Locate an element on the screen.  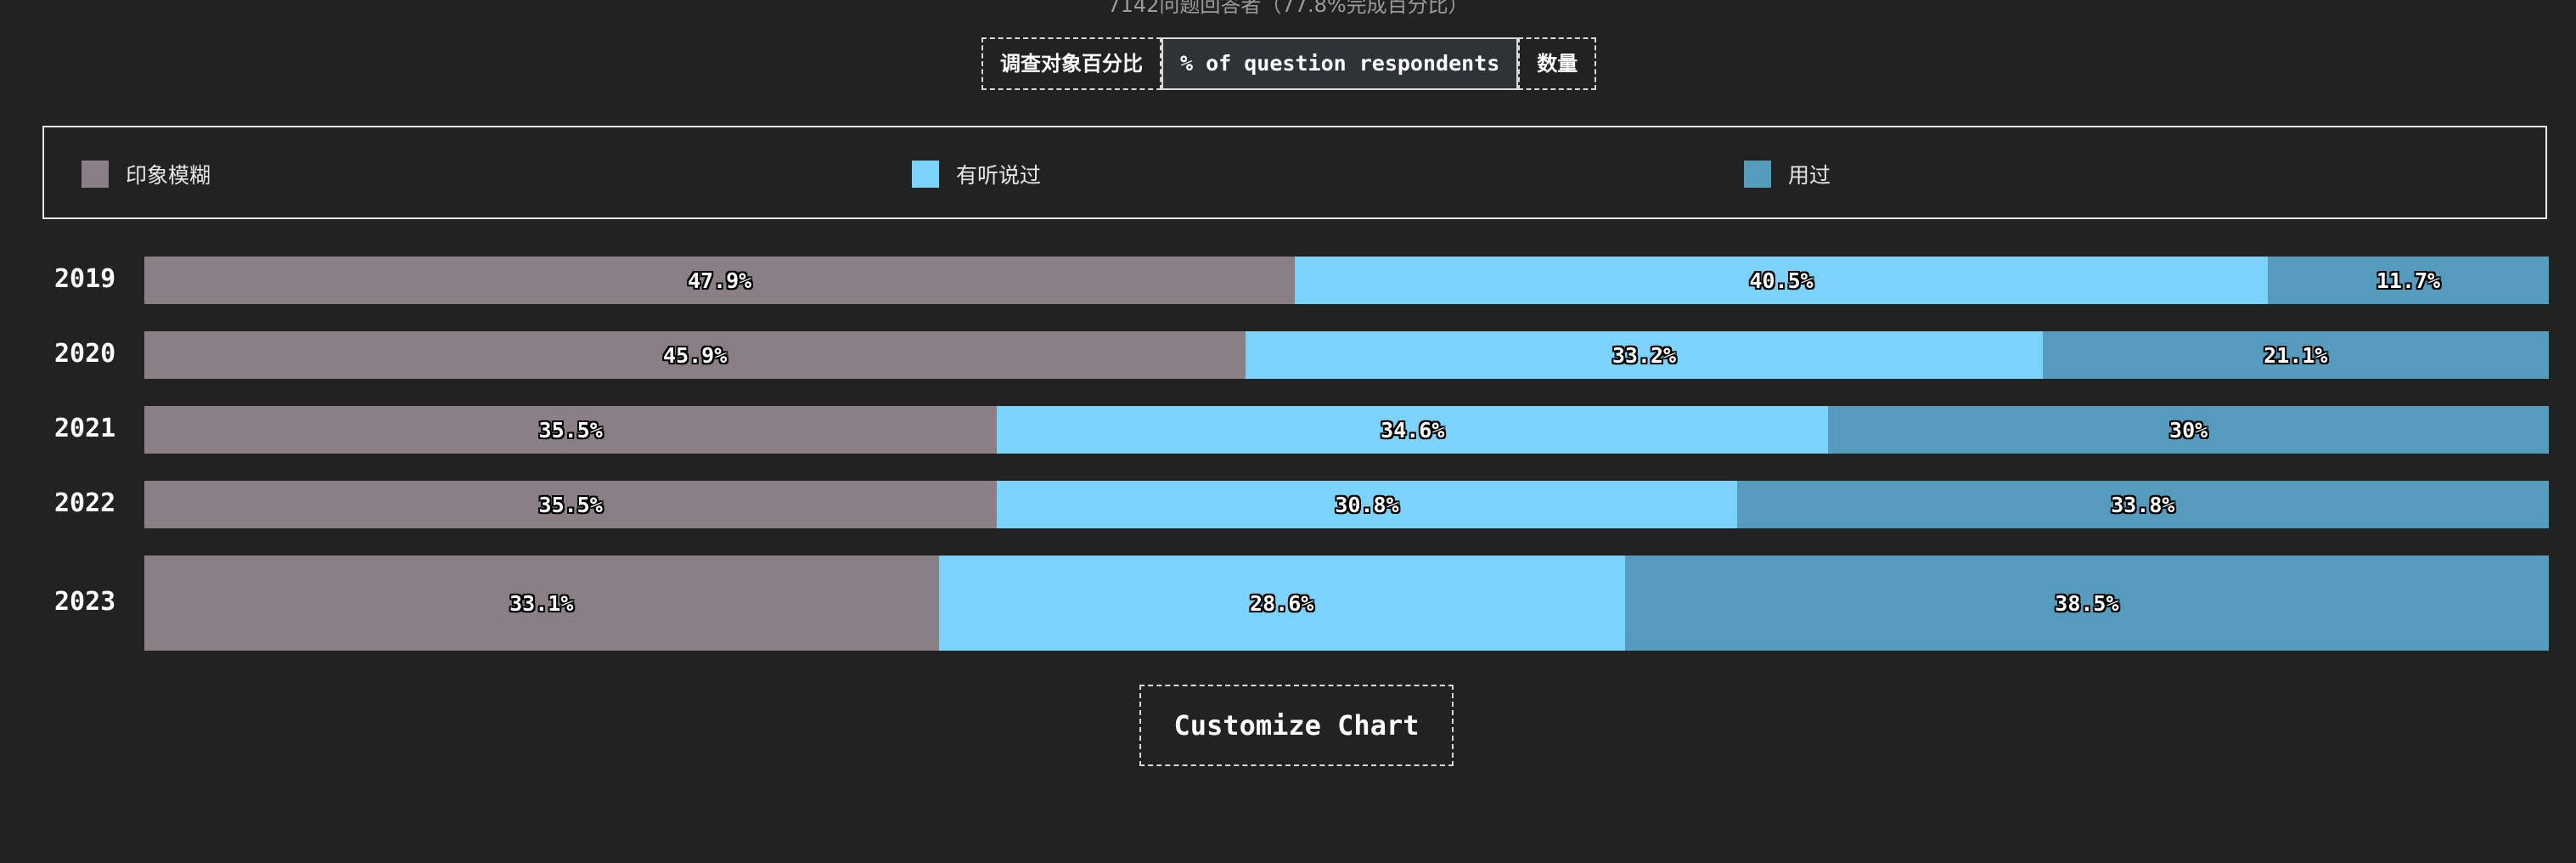
row-label-2022: 2022 is located at coordinates (85, 503).